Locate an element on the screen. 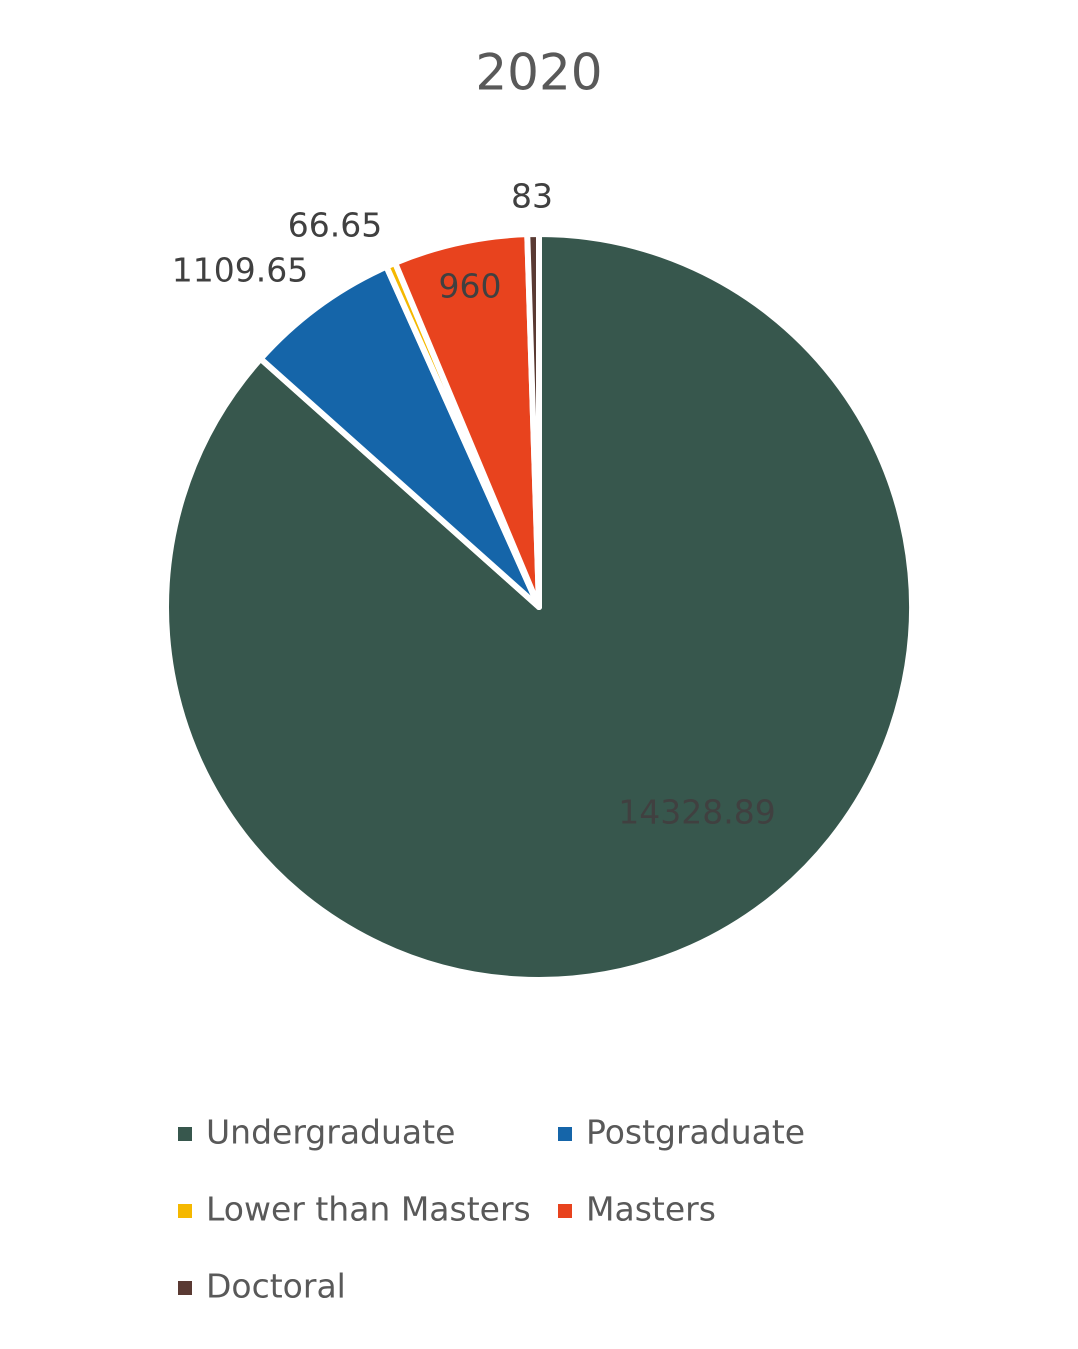  data-label: 960 is located at coordinates (470, 286).